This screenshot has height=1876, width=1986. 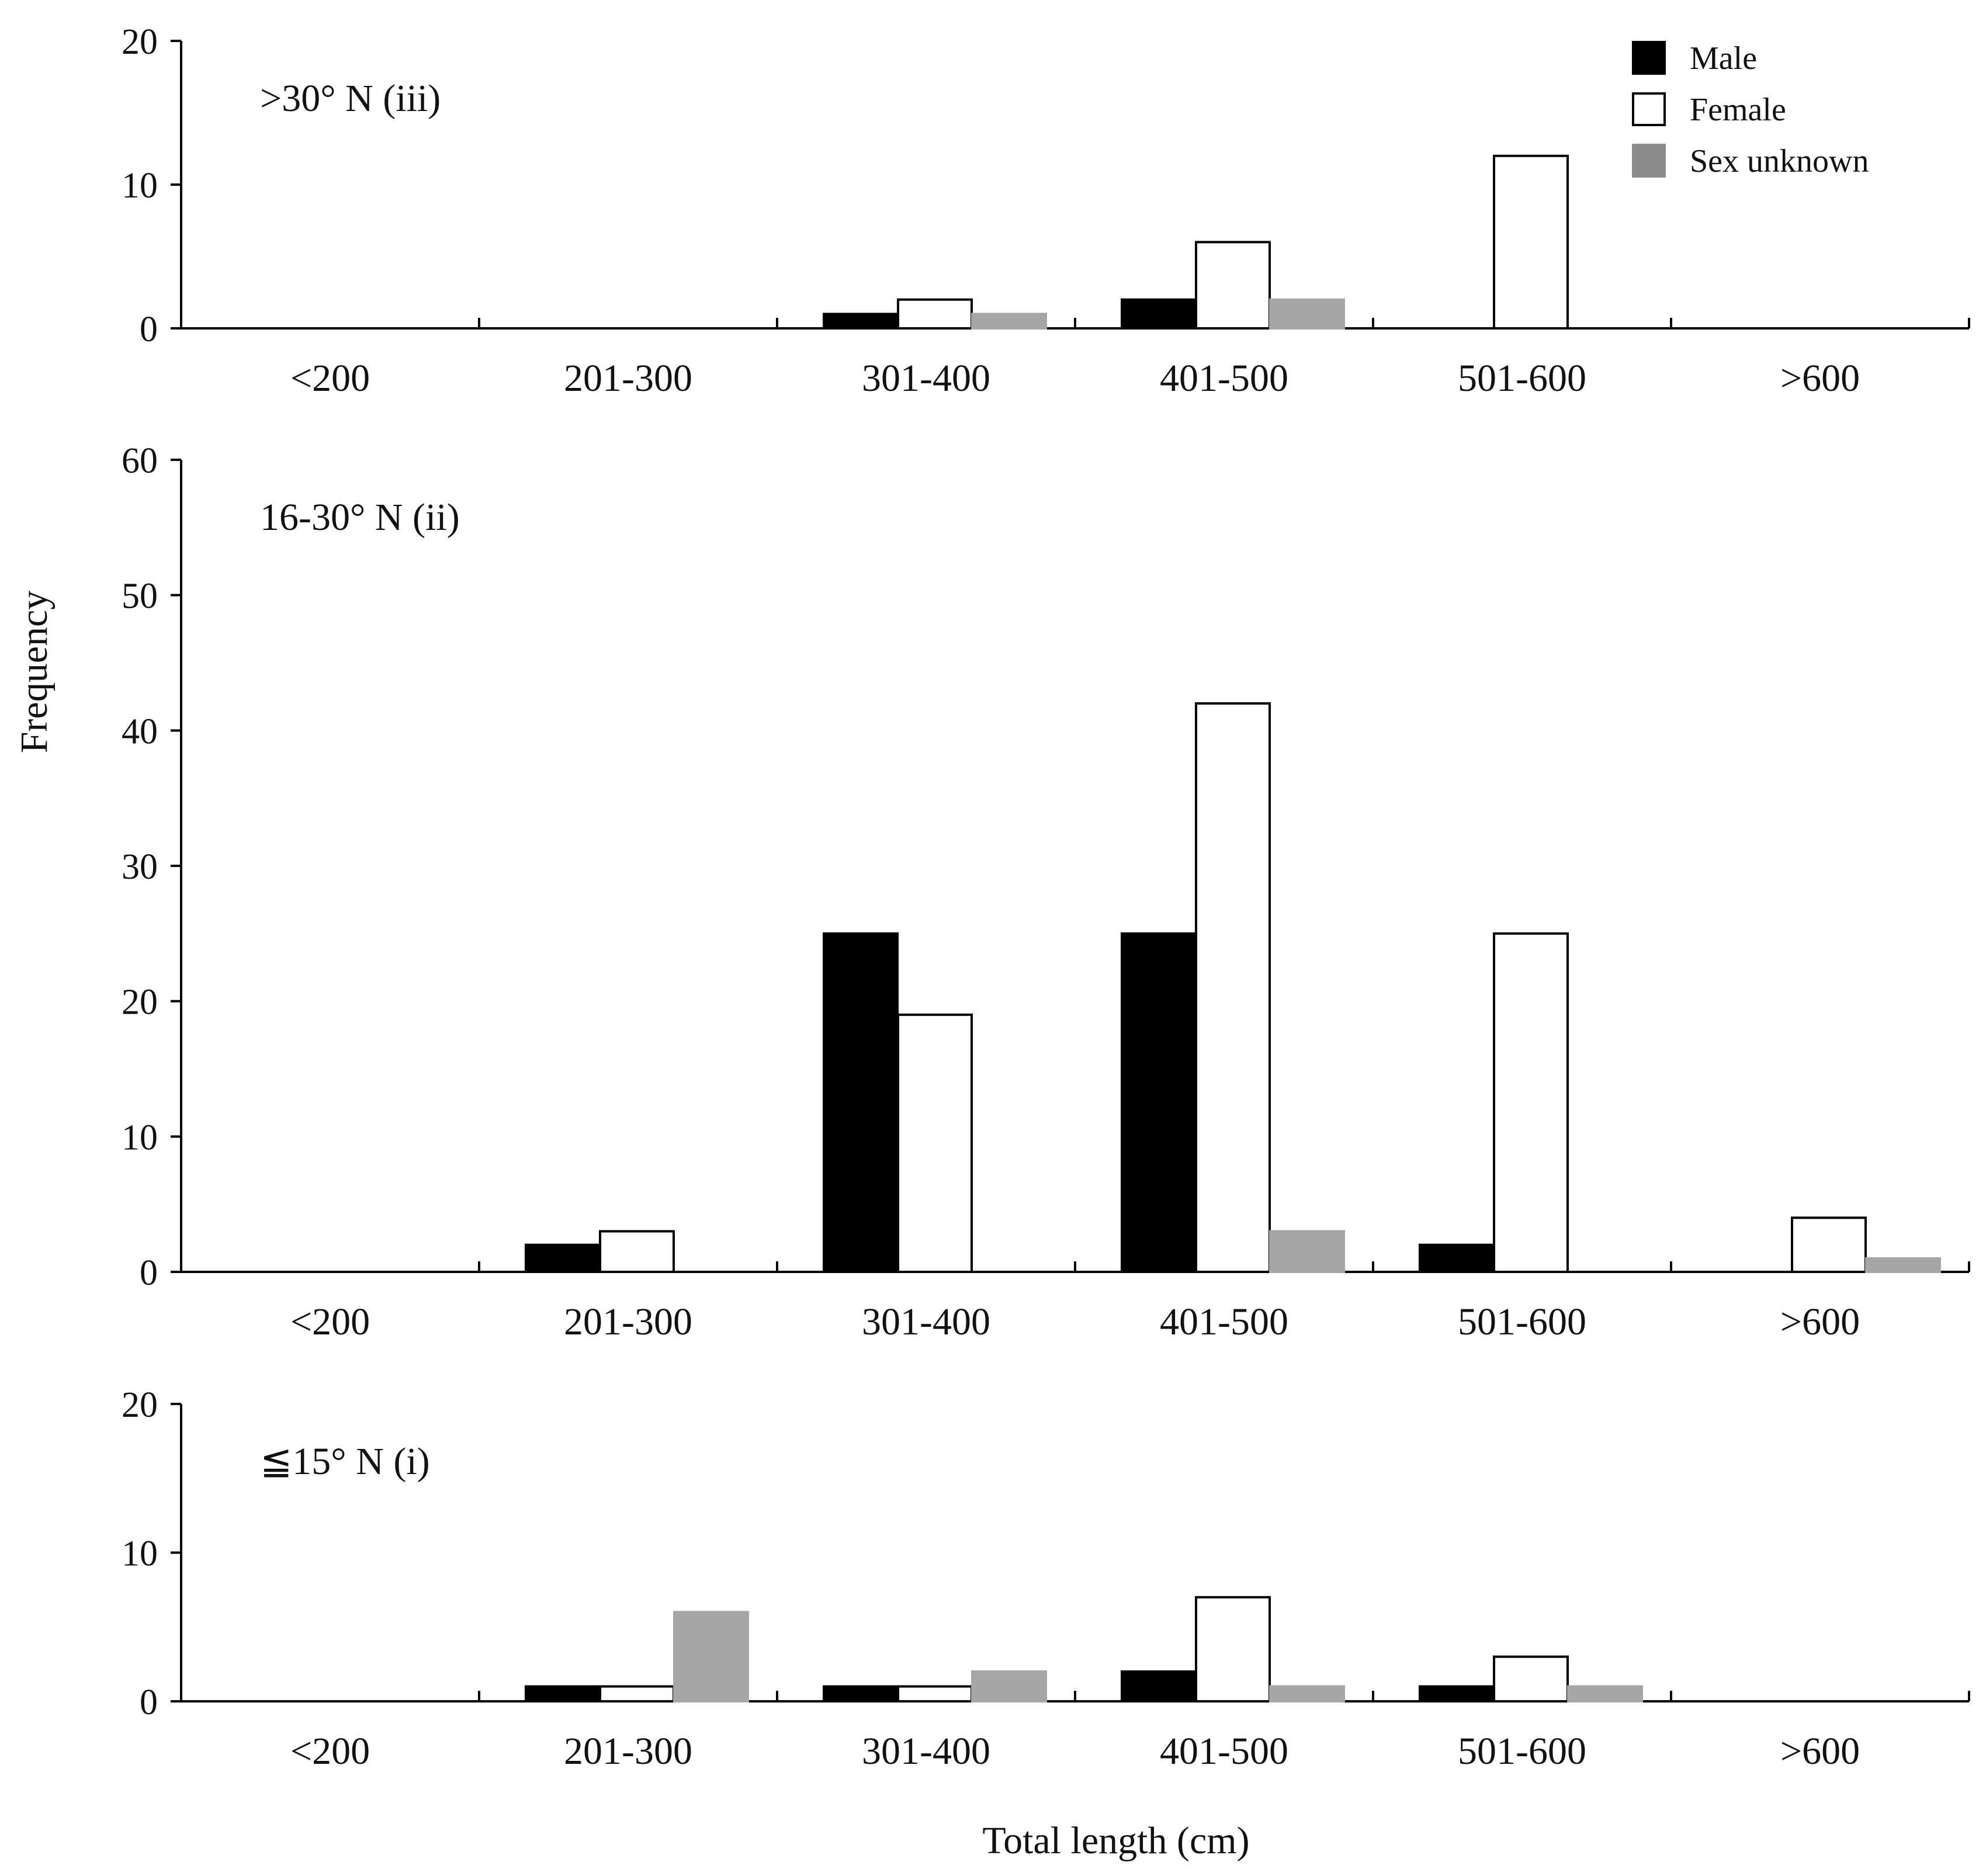 I want to click on panel-title: ≦15° N (i), so click(x=345, y=1461).